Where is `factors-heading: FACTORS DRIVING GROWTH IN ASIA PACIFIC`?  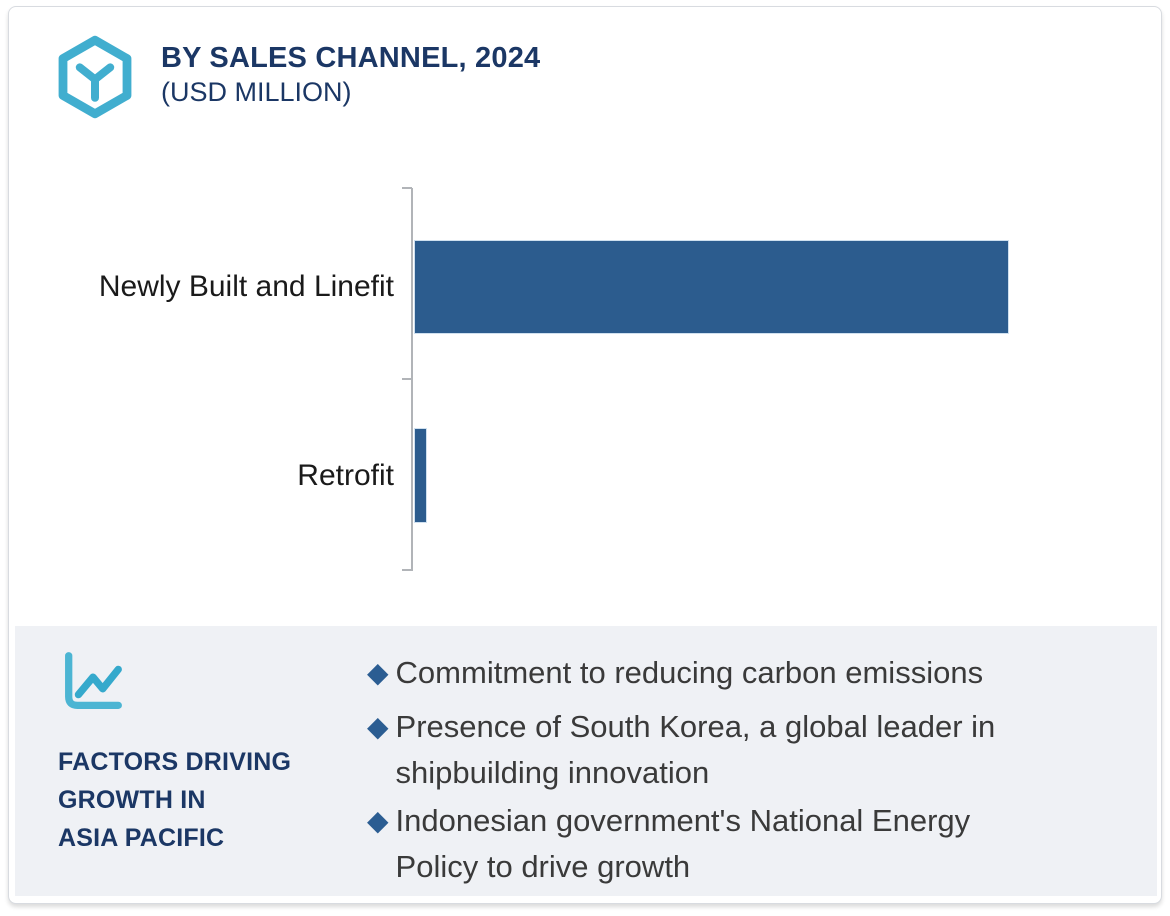
factors-heading: FACTORS DRIVING GROWTH IN ASIA PACIFIC is located at coordinates (174, 800).